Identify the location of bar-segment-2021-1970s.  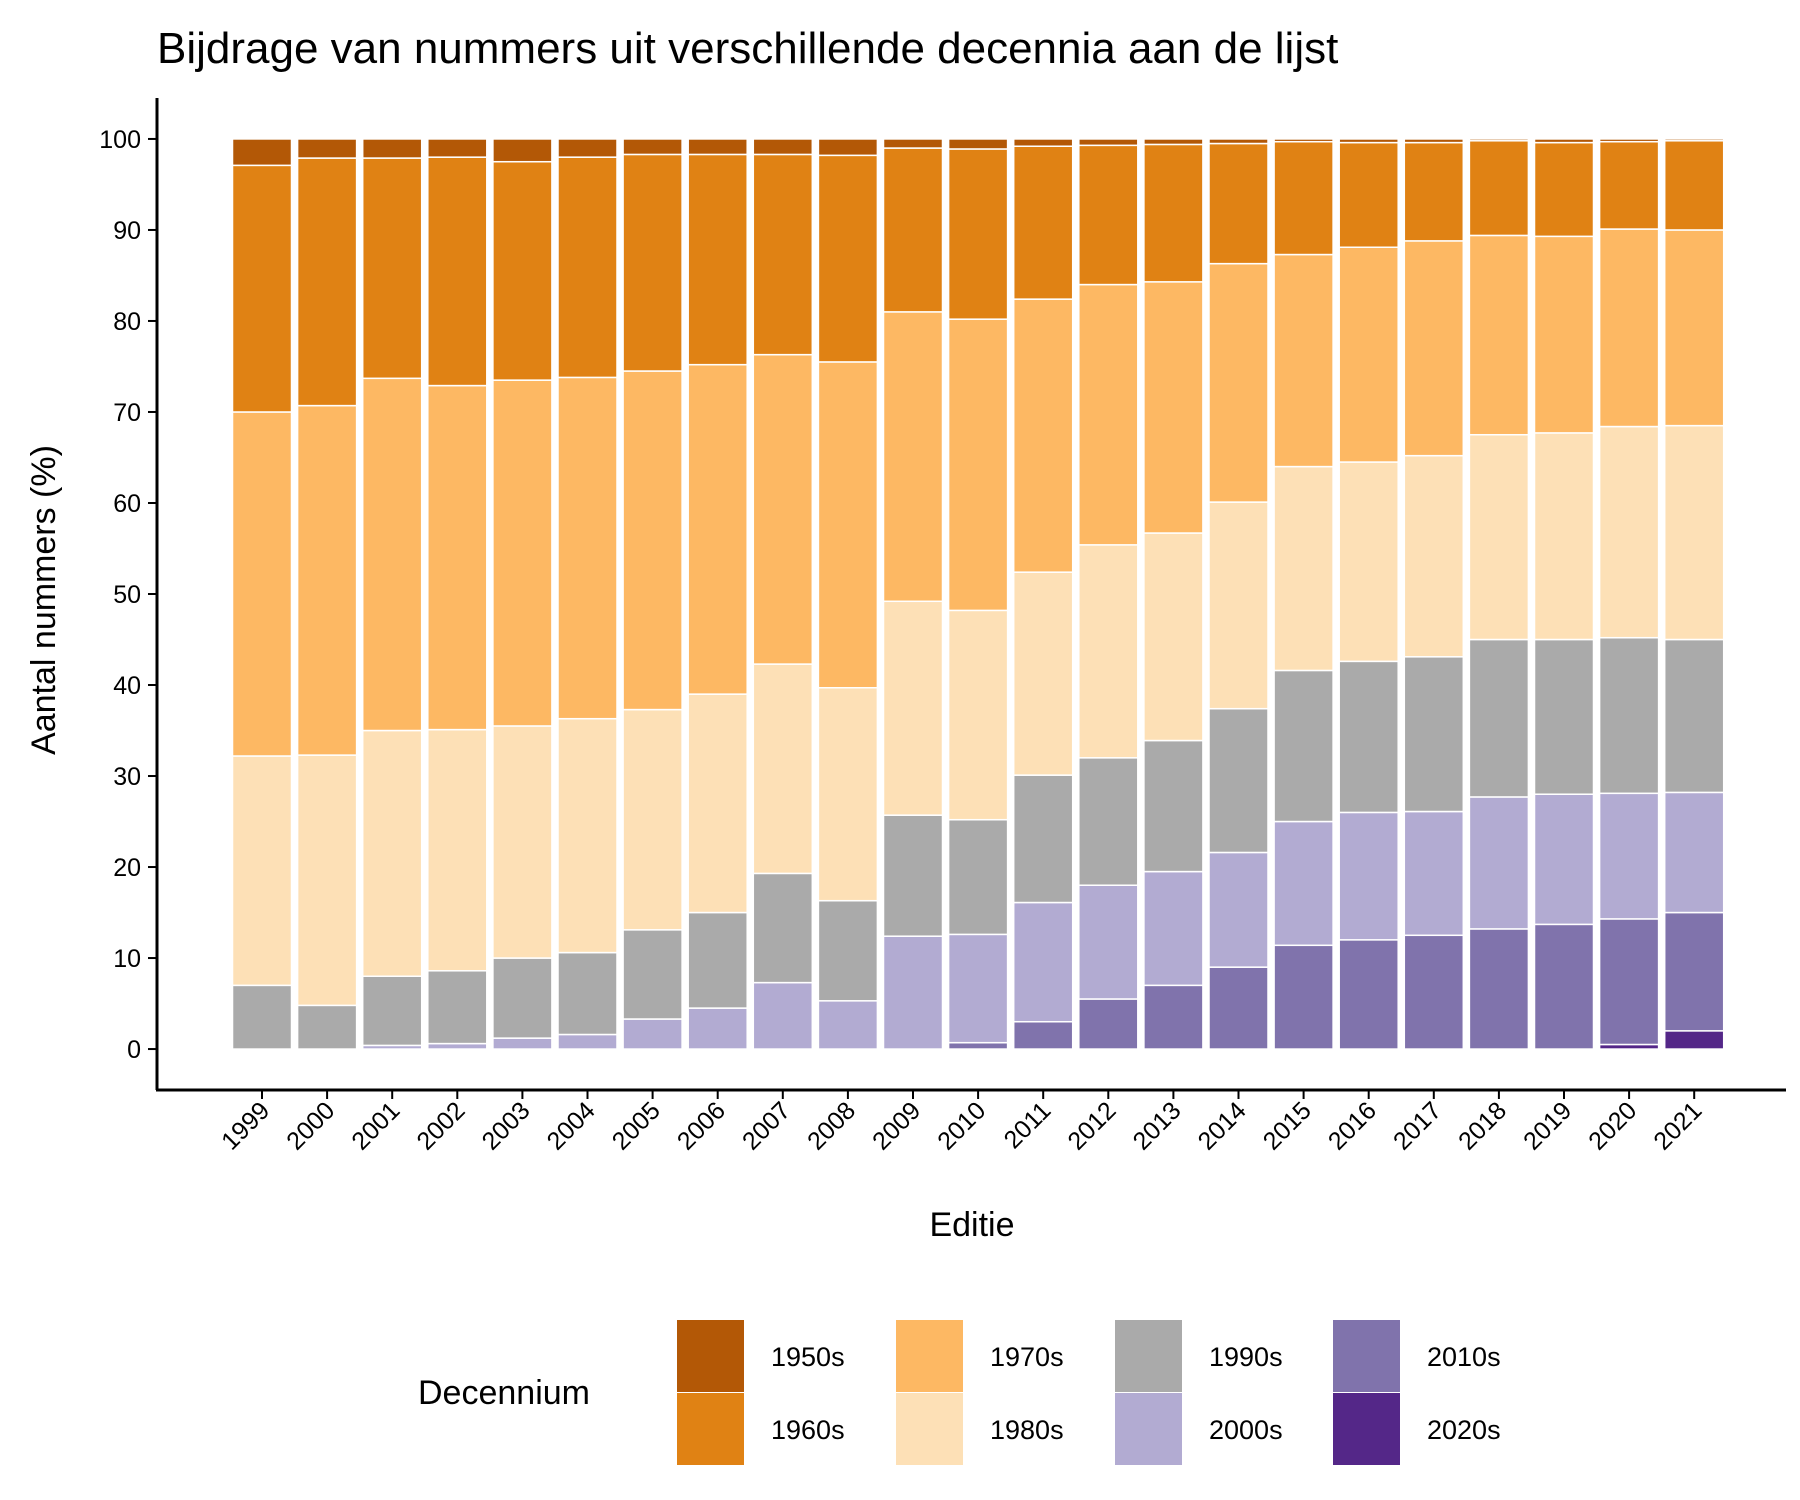
(1694, 328).